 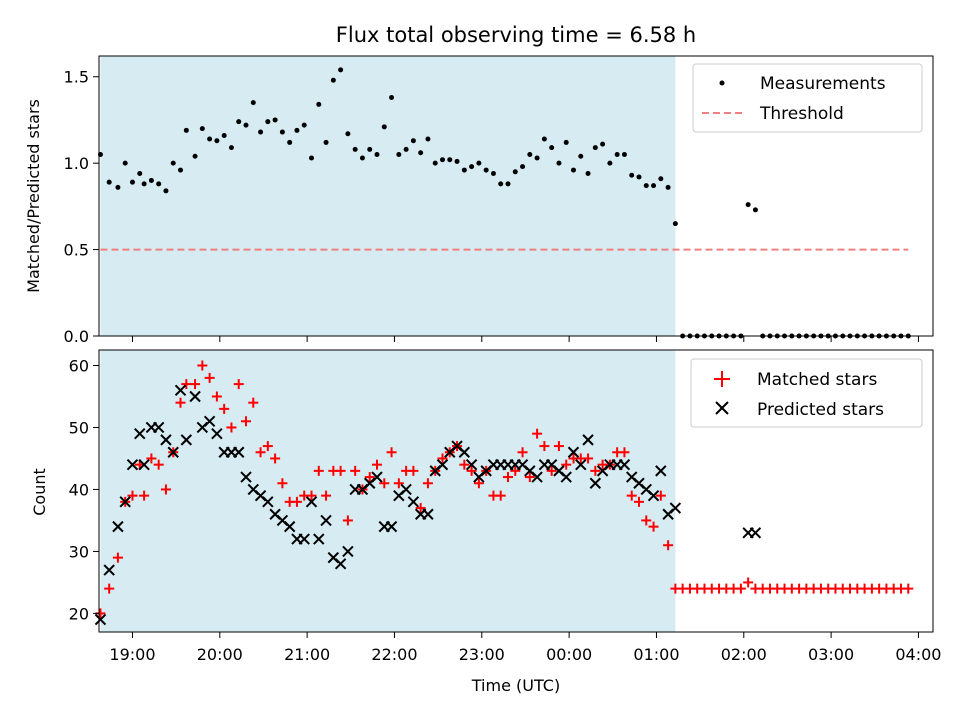 I want to click on legend-predicted-label: Predicted stars, so click(x=820, y=410).